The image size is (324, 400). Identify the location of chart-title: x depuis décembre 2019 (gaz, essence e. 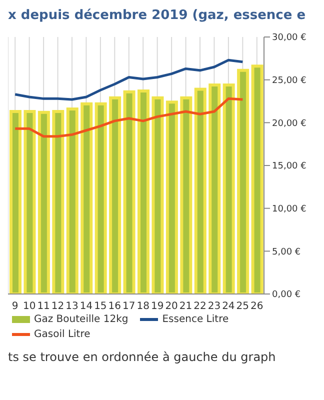
(157, 15).